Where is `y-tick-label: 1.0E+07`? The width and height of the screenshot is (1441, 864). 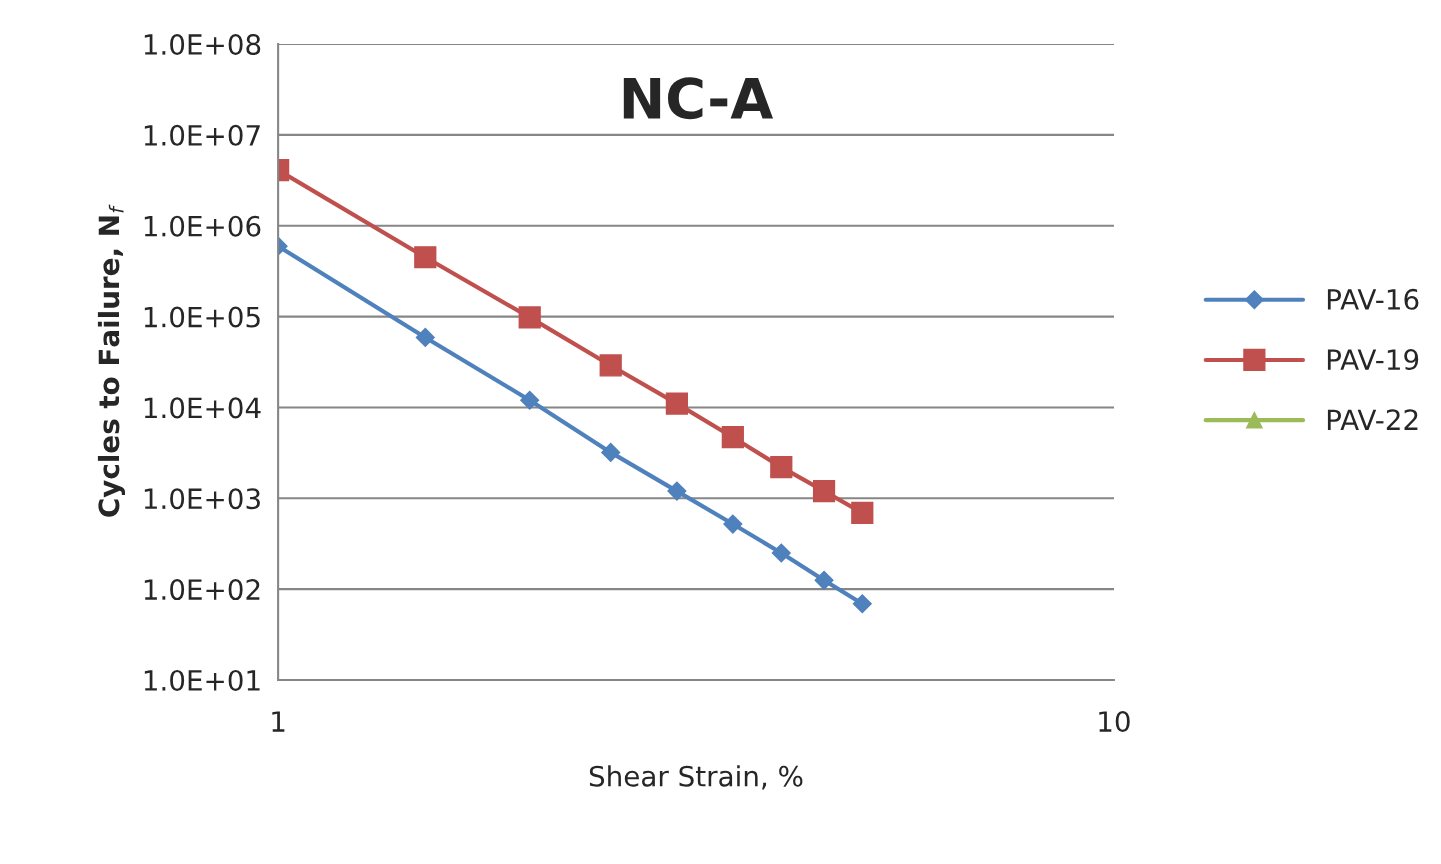 y-tick-label: 1.0E+07 is located at coordinates (202, 135).